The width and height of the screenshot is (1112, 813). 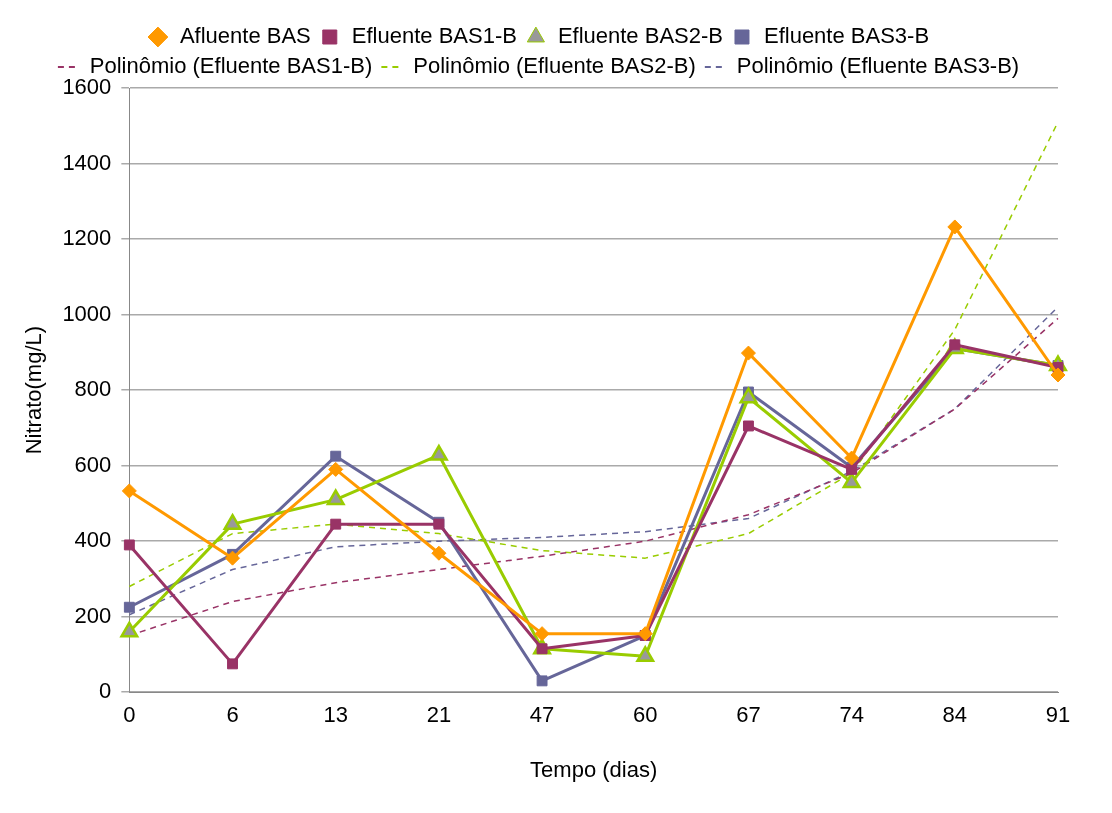 What do you see at coordinates (594, 769) in the screenshot?
I see `x-axis-title: Tempo (dias)` at bounding box center [594, 769].